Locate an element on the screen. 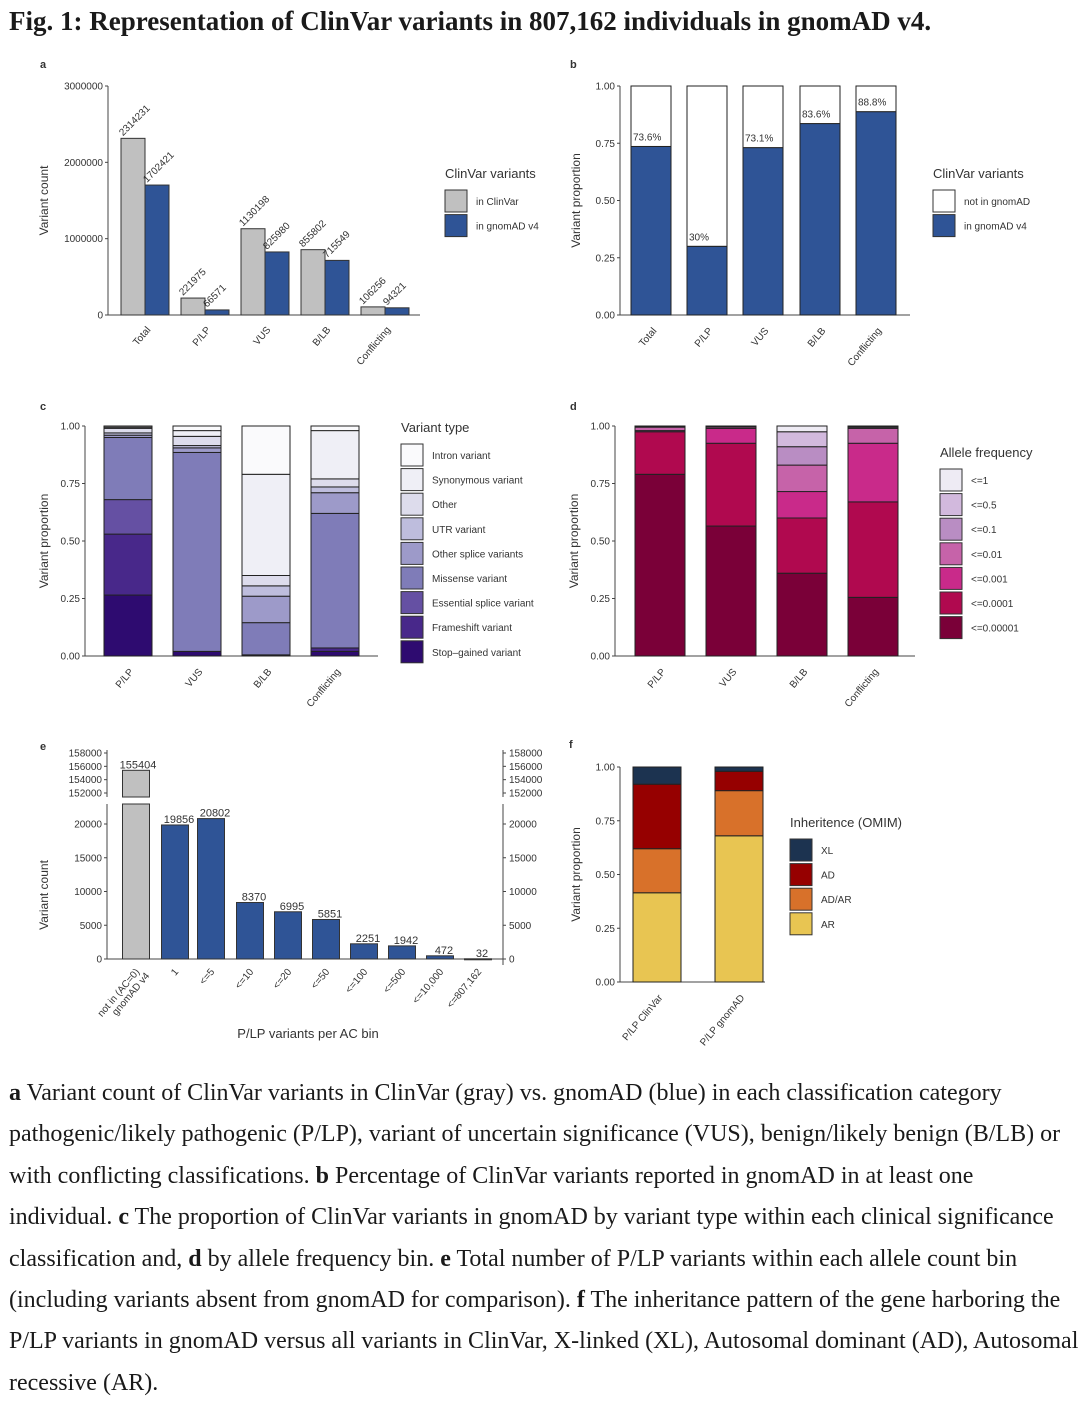 This screenshot has width=1080, height=1407. legend-c-label: Missense variant is located at coordinates (469, 579).